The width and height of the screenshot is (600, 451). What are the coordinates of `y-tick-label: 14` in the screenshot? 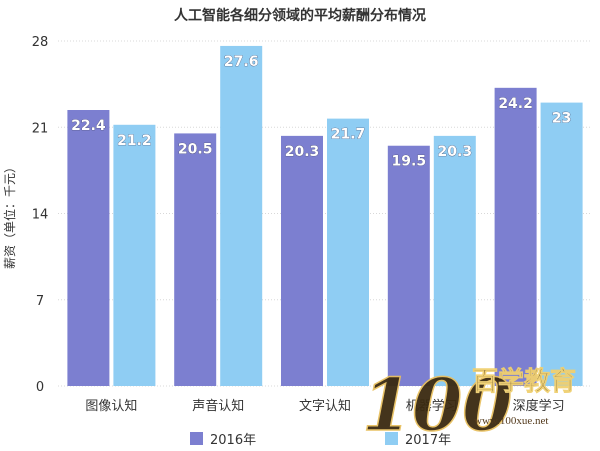 It's located at (40, 215).